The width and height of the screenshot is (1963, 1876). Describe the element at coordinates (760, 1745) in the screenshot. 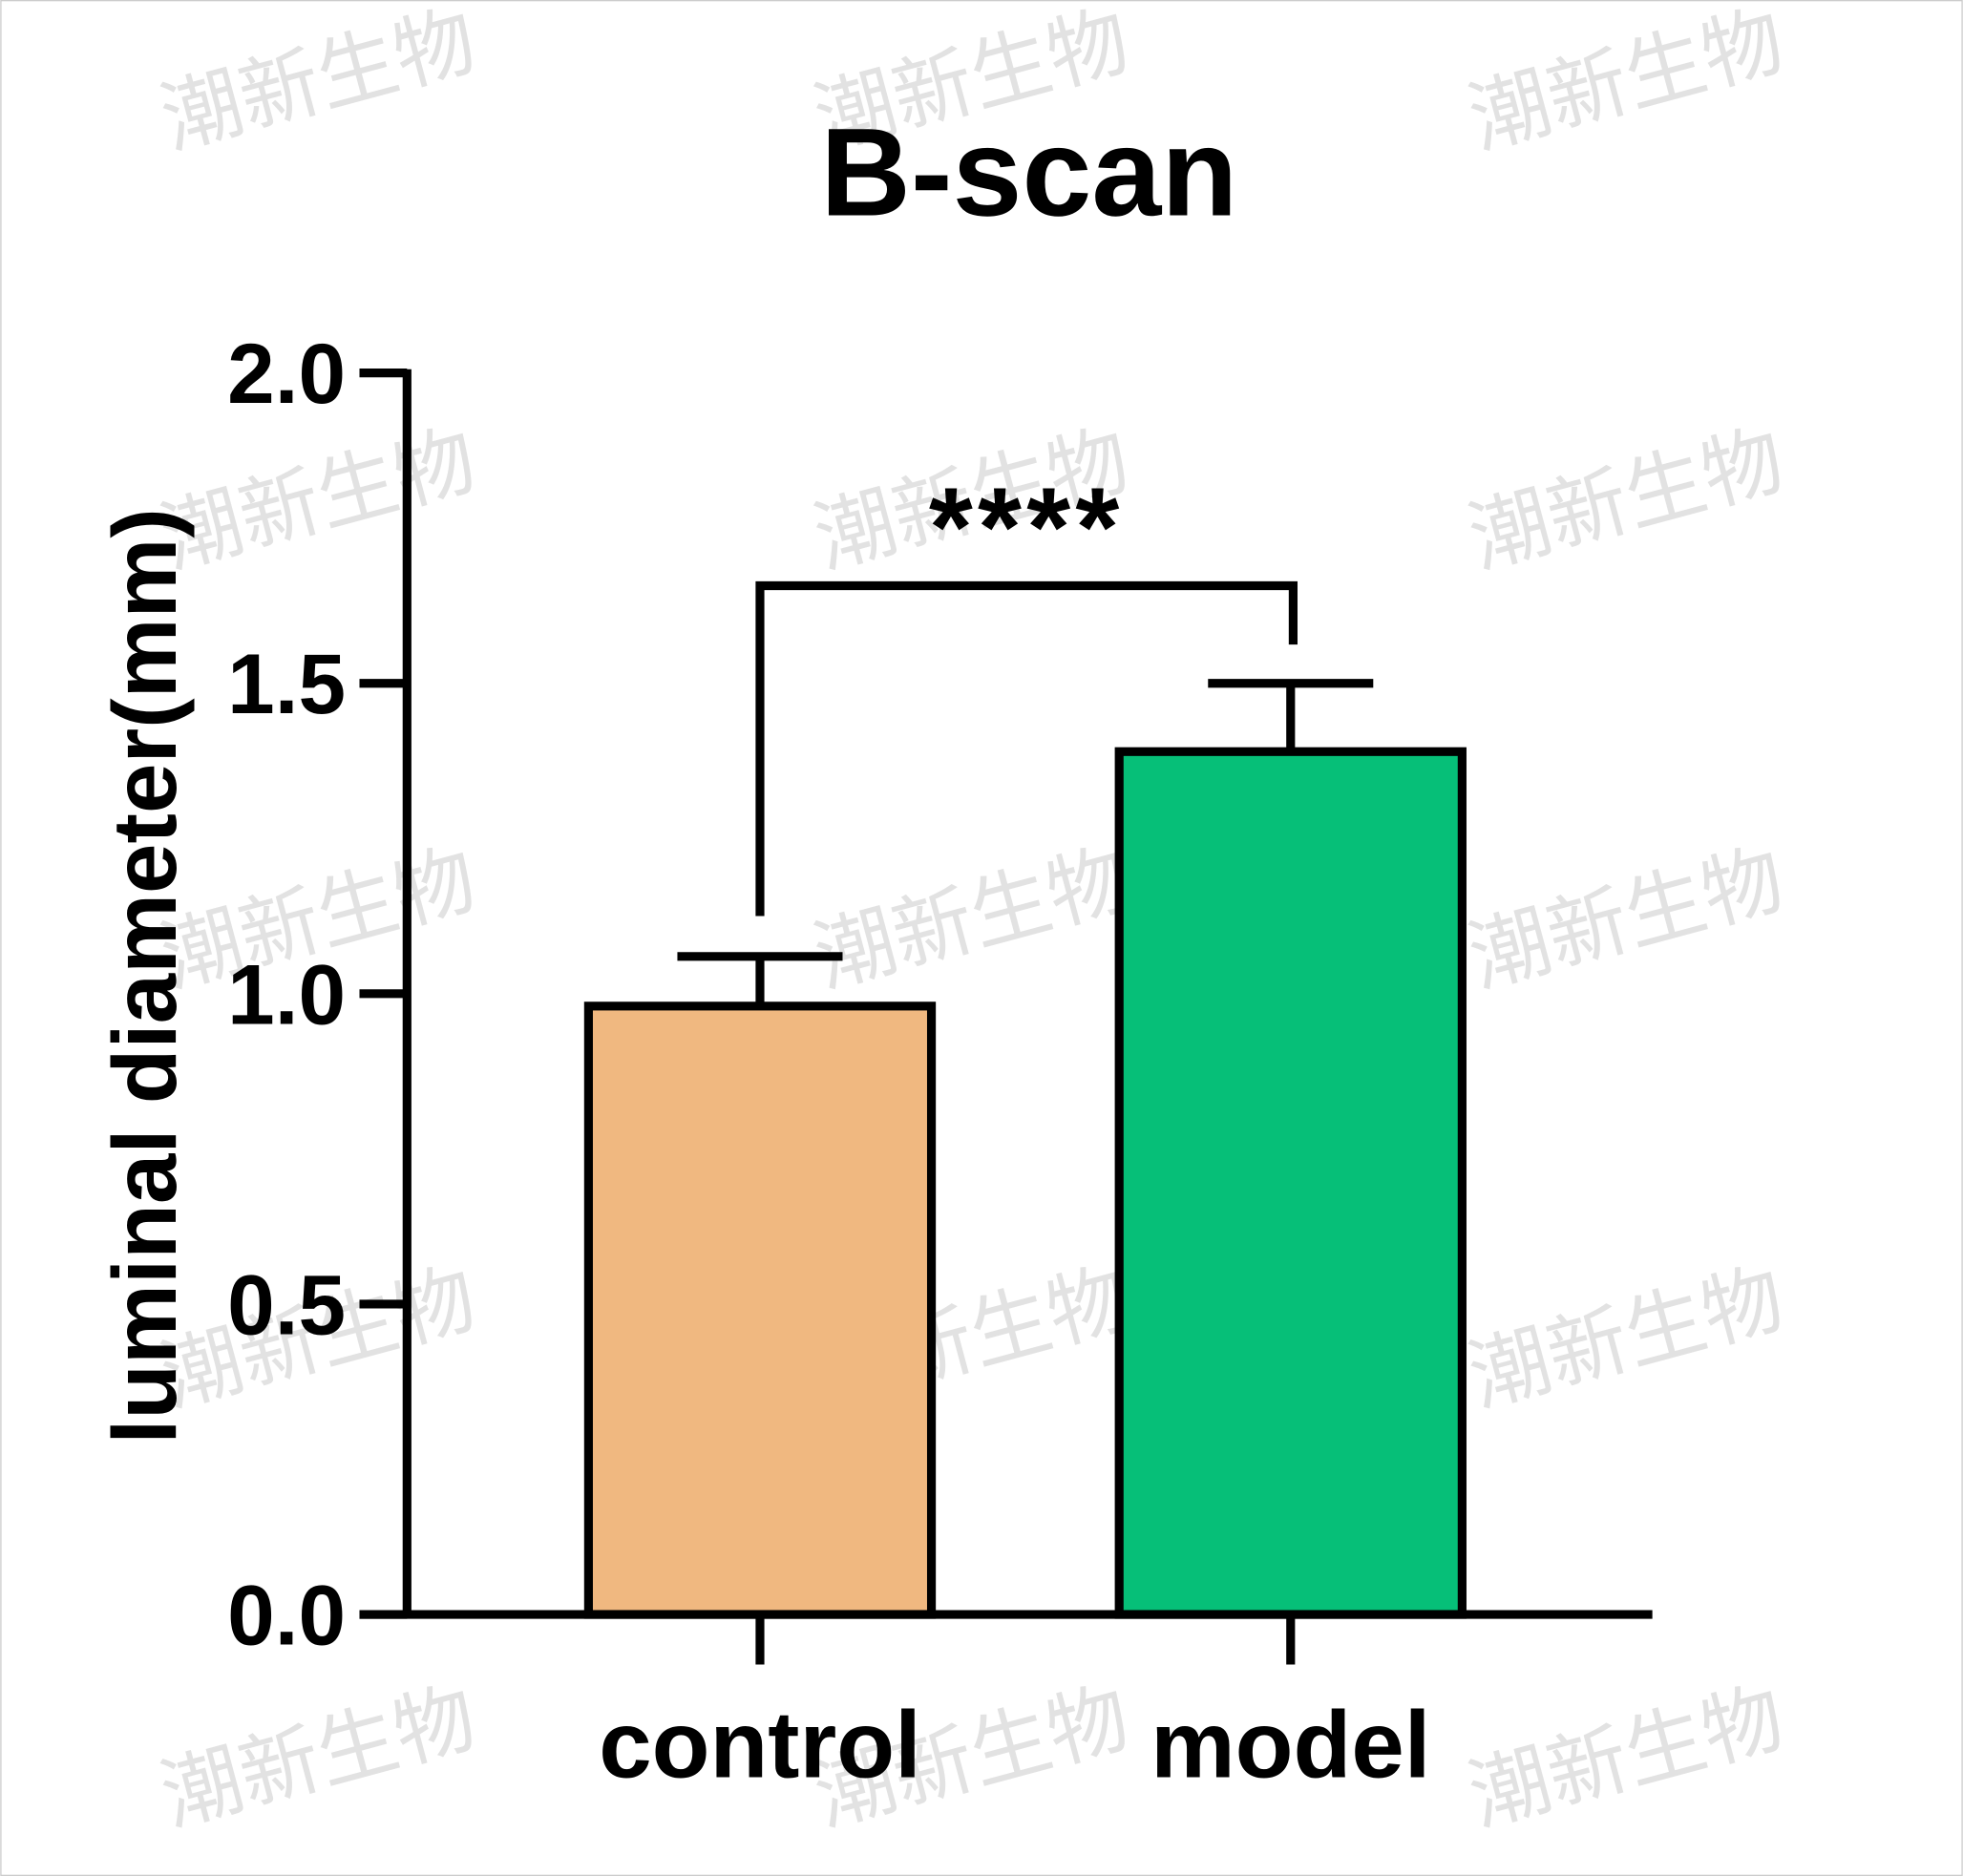

I see `x-tick-label: control` at that location.